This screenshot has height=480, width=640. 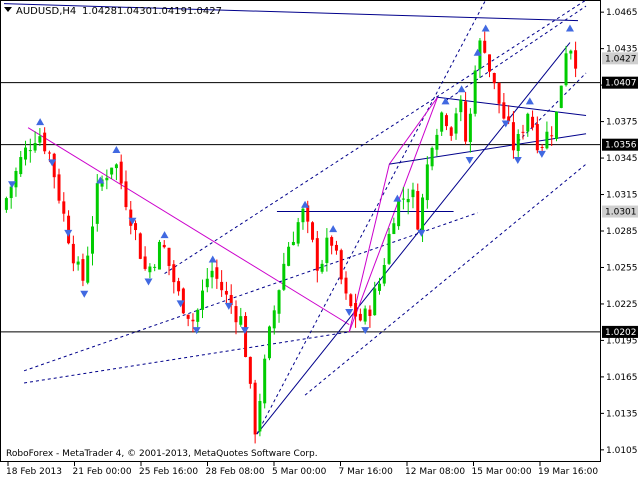 I want to click on y-tick-label-4: 1.0345, so click(x=622, y=159).